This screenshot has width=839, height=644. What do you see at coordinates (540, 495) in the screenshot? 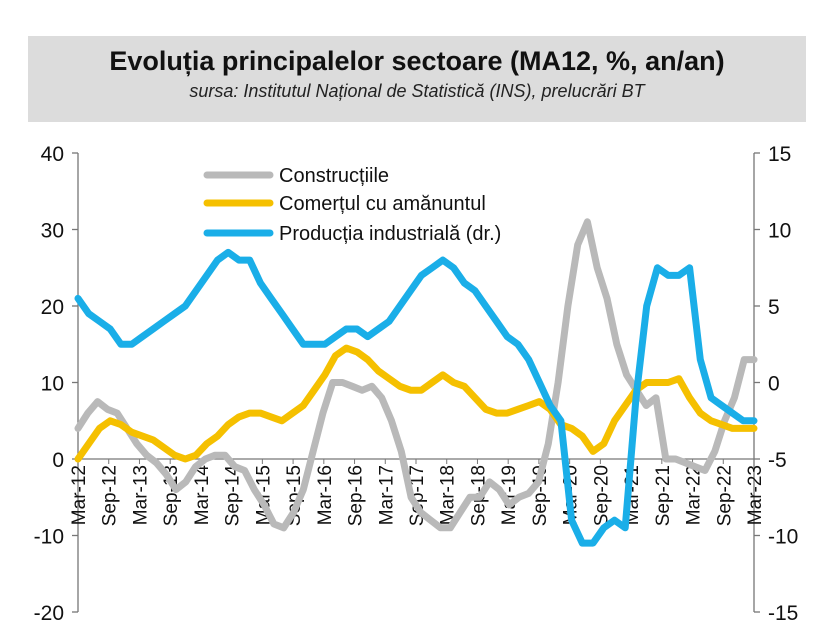
I see `x-tick-label: Sep-19` at bounding box center [540, 495].